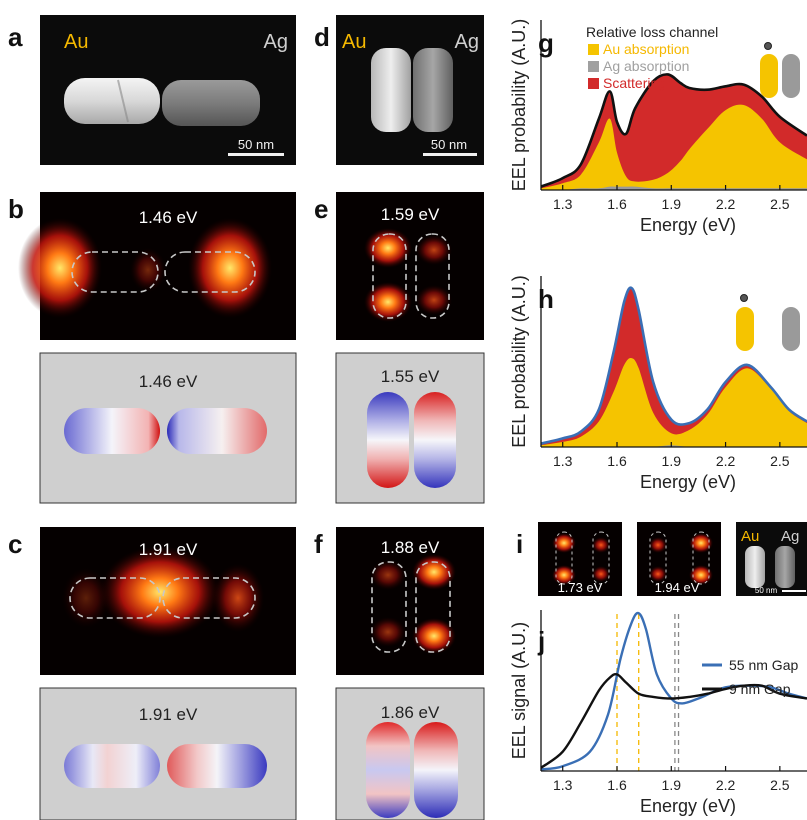  What do you see at coordinates (168, 381) in the screenshot?
I see `sim-energy-label: 1.46 eV` at bounding box center [168, 381].